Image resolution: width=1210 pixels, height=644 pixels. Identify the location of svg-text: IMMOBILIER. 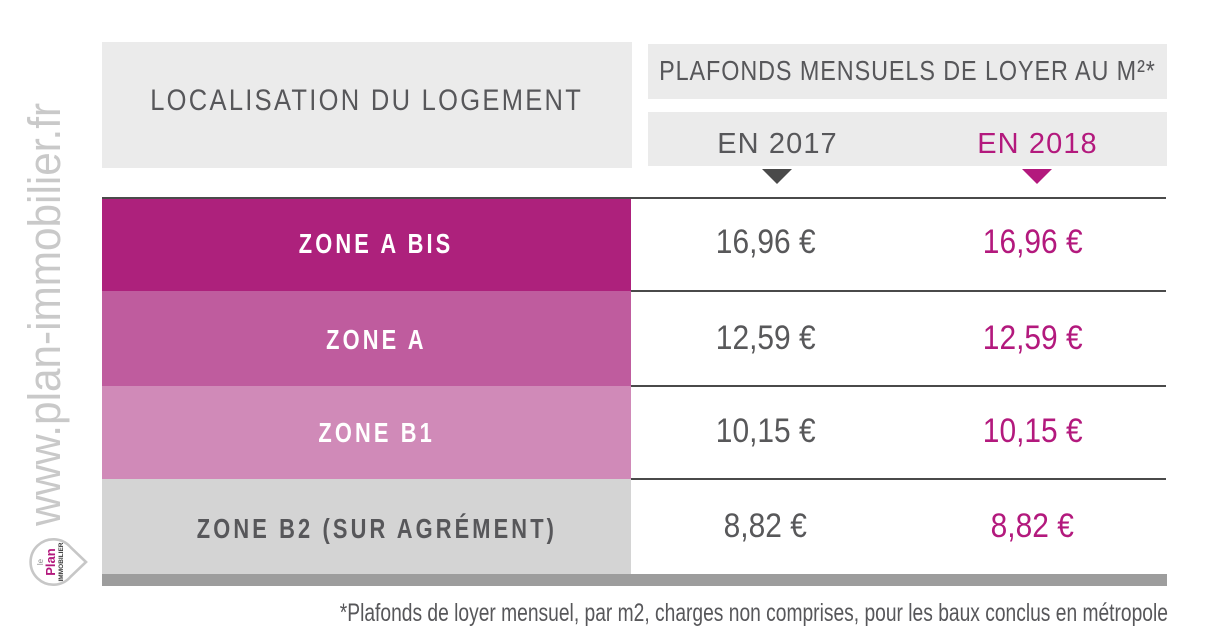
(61, 561).